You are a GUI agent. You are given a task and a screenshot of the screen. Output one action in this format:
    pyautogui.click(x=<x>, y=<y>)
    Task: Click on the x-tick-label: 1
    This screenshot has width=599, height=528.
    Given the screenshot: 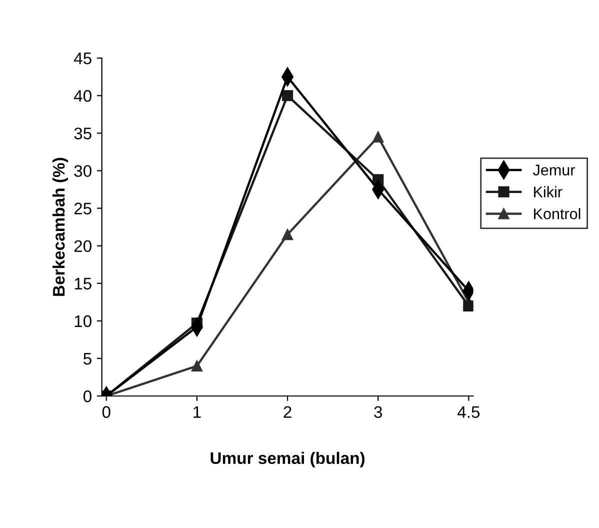 What is the action you would take?
    pyautogui.click(x=197, y=412)
    